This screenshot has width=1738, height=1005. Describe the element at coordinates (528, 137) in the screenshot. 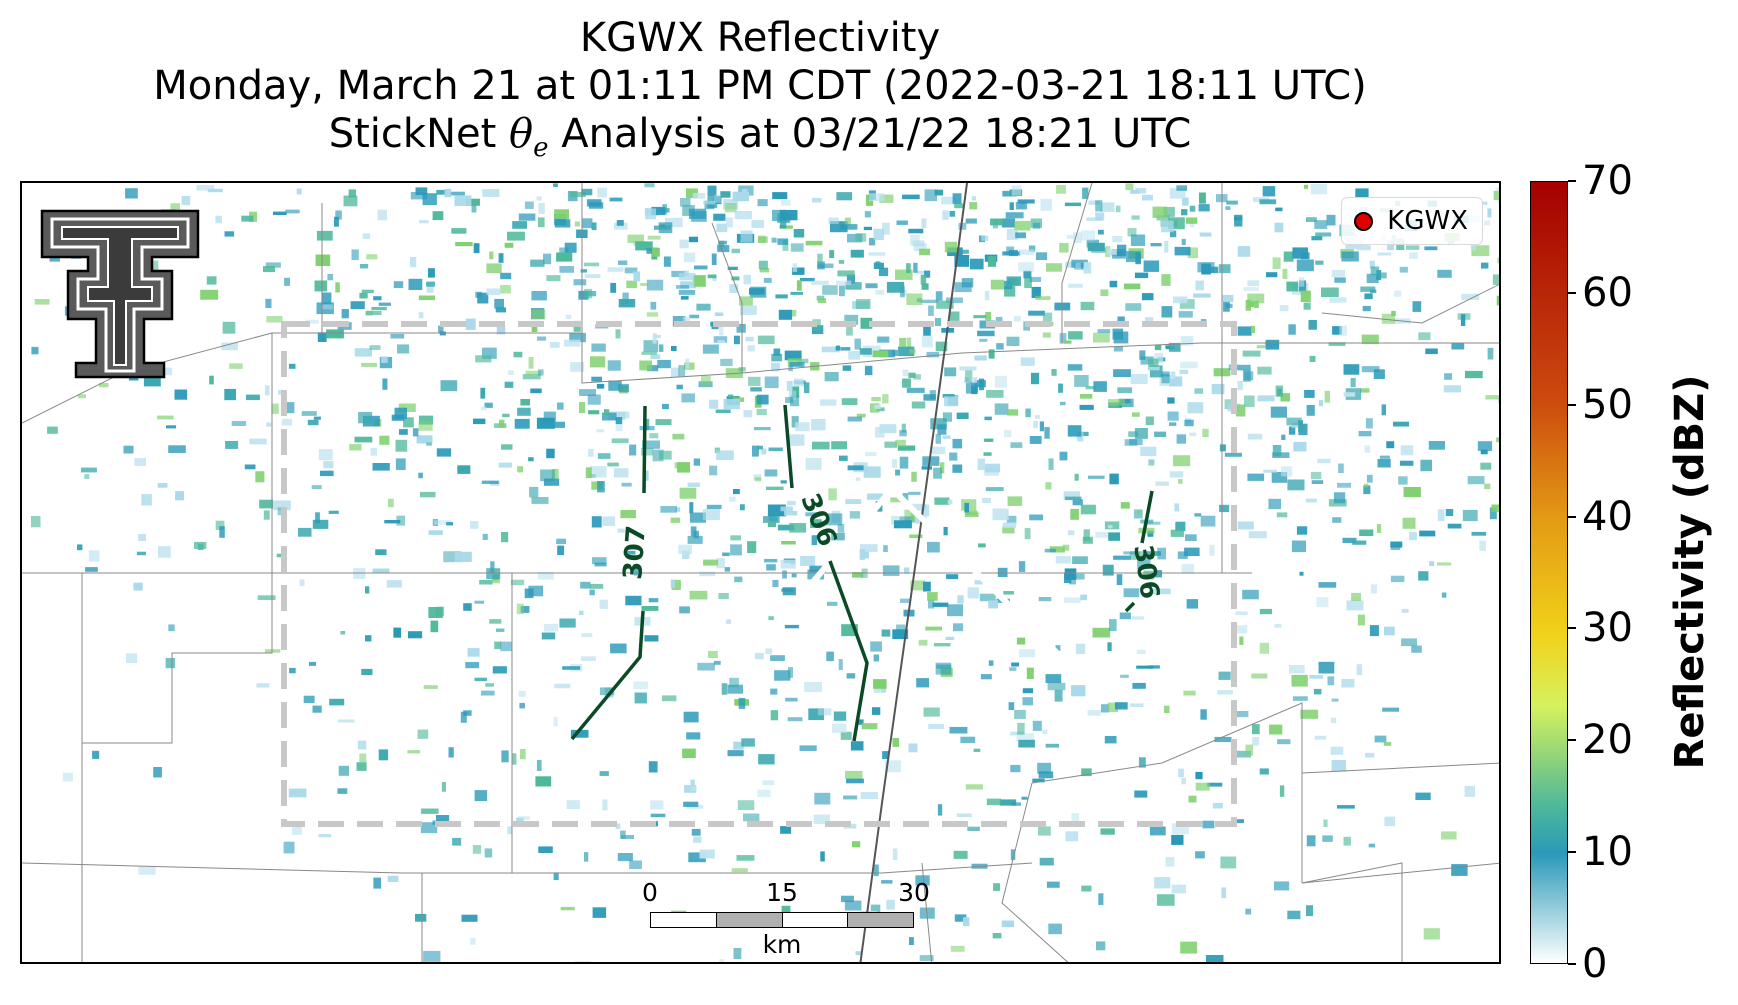

I see `theta-symbol: θe` at that location.